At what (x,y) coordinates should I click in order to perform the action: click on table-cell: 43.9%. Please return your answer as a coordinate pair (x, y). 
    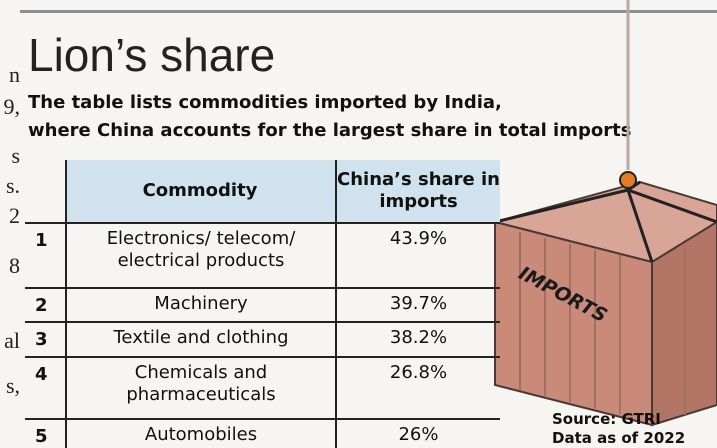
    Looking at the image, I should click on (418, 238).